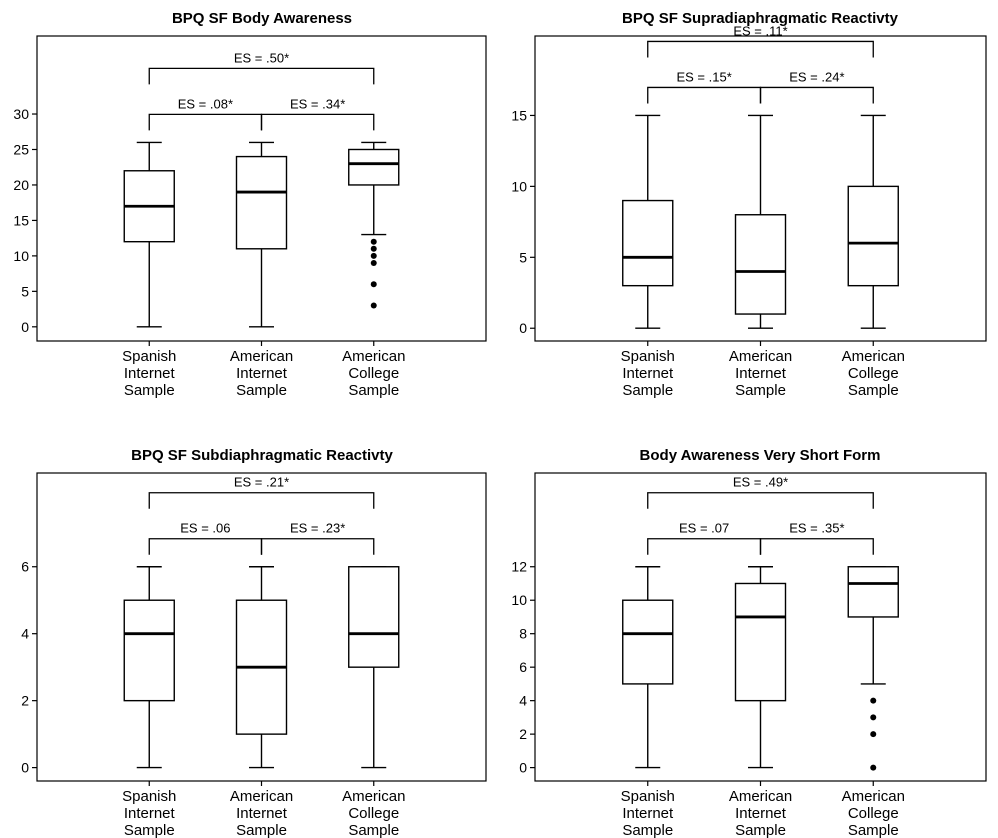 The width and height of the screenshot is (998, 838). What do you see at coordinates (25, 634) in the screenshot?
I see `y-tick-label: 4` at bounding box center [25, 634].